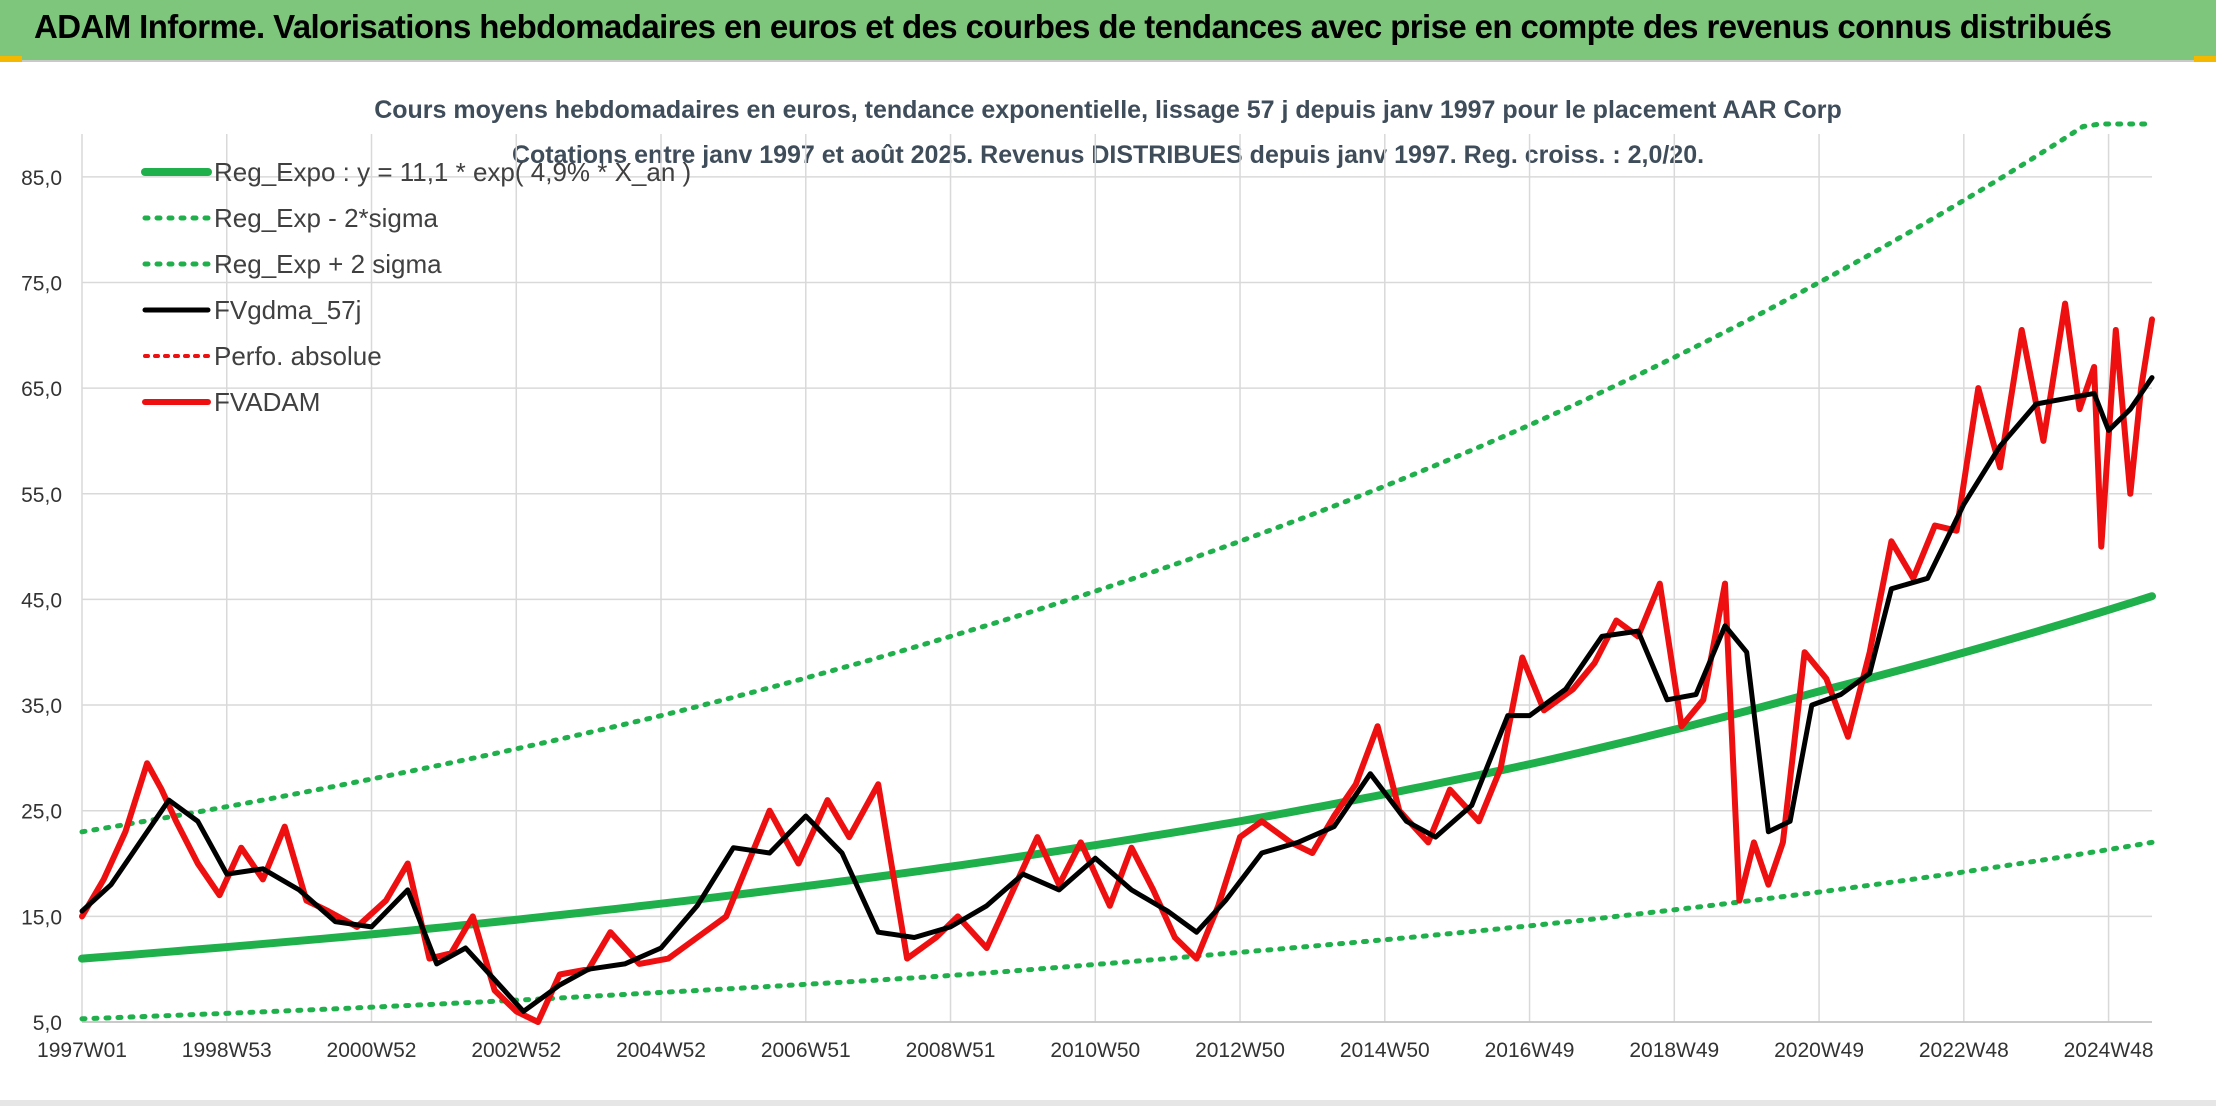 This screenshot has height=1106, width=2216. What do you see at coordinates (1095, 1050) in the screenshot?
I see `x-tick-label: 2010W50` at bounding box center [1095, 1050].